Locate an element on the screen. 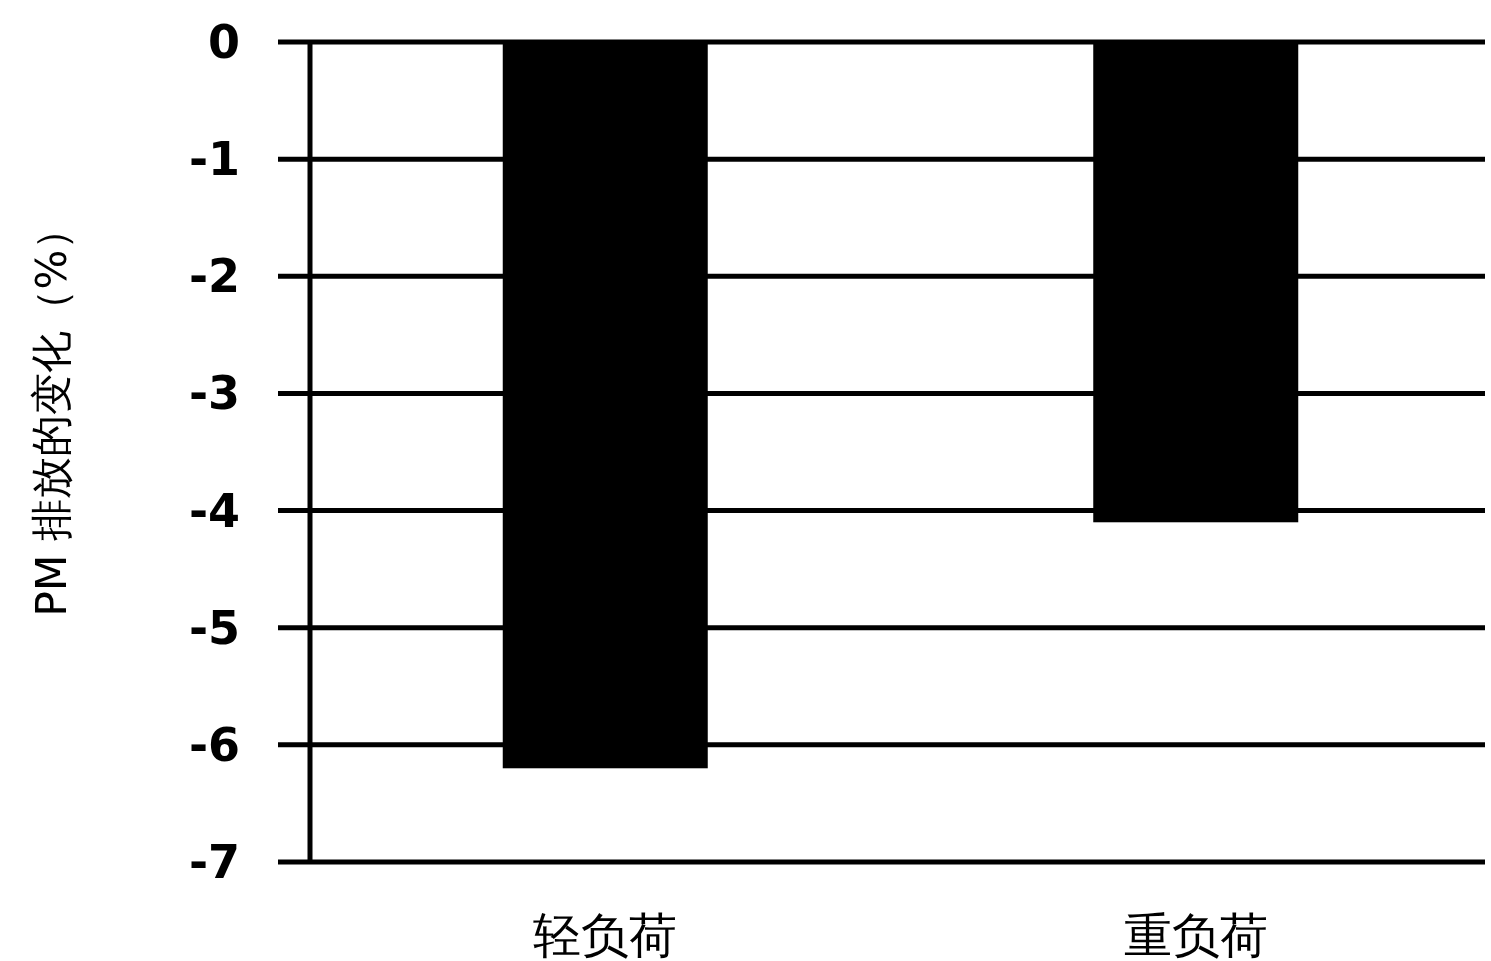  y-tick-label: -3 is located at coordinates (214, 393).